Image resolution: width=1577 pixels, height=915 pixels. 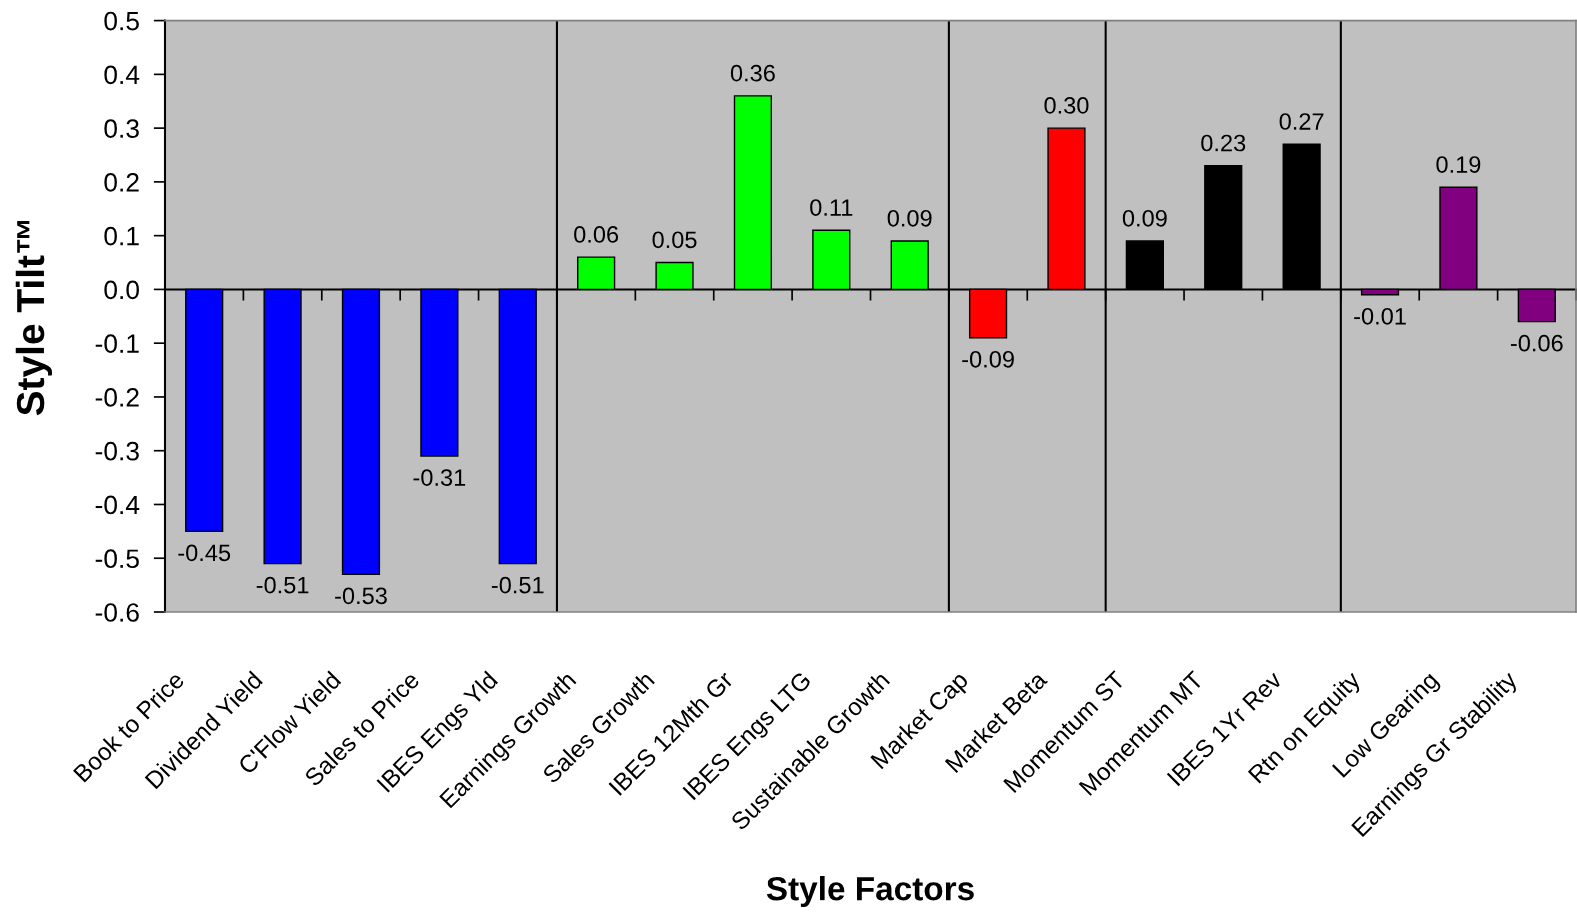 What do you see at coordinates (1458, 164) in the screenshot?
I see `data-label: 0.19` at bounding box center [1458, 164].